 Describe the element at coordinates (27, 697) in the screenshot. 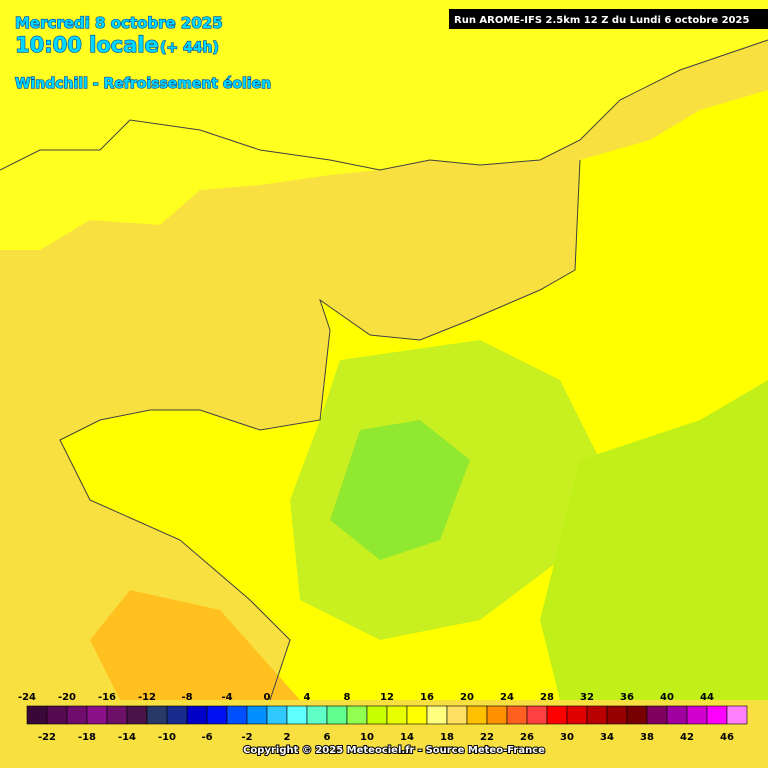

I see `legend-label: -24` at that location.